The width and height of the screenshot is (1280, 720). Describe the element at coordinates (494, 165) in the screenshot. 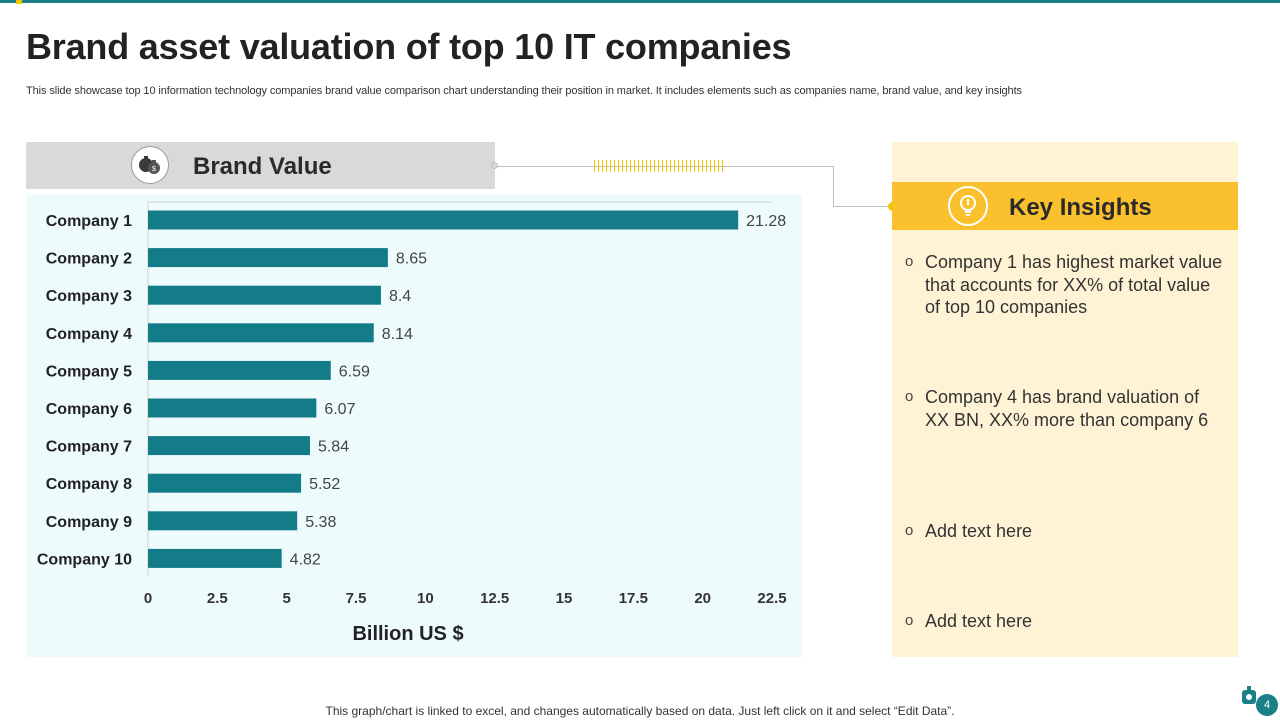

I see `connector-dot-left` at that location.